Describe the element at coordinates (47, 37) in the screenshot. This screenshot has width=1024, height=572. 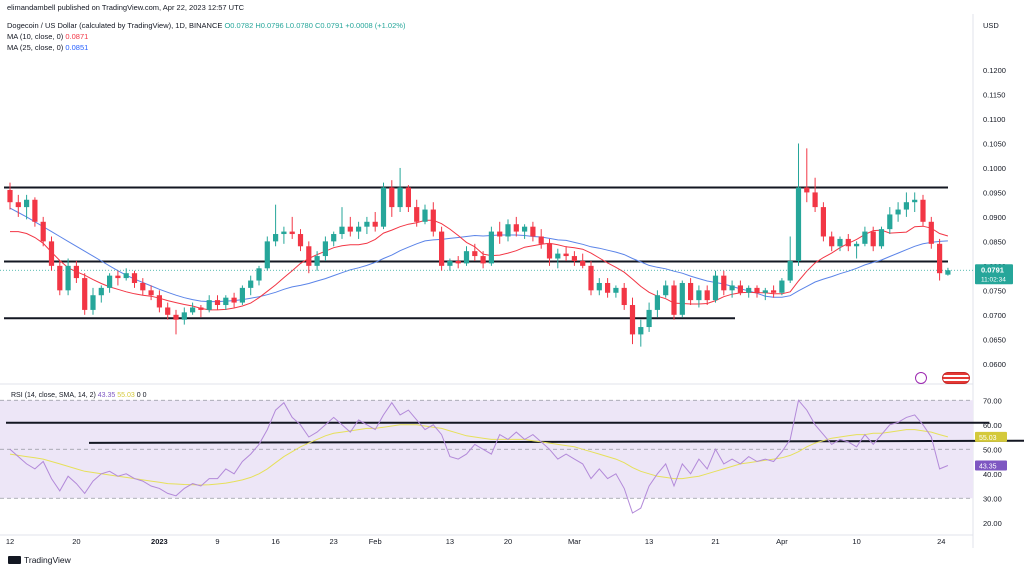
I see `ma10-legend: MA (10, close, 0) 0.0871` at that location.